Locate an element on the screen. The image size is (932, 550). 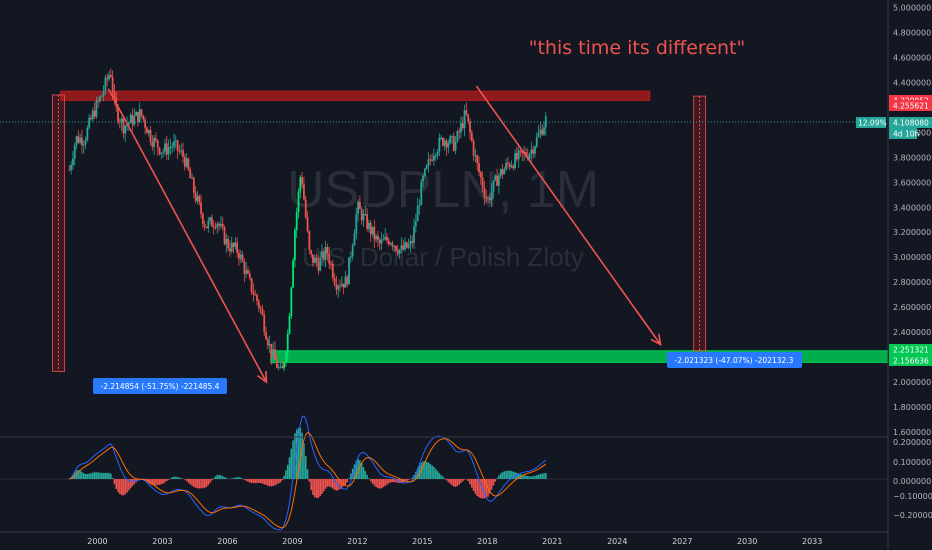
symbol-watermark: USDPLN, 1M is located at coordinates (443, 190).